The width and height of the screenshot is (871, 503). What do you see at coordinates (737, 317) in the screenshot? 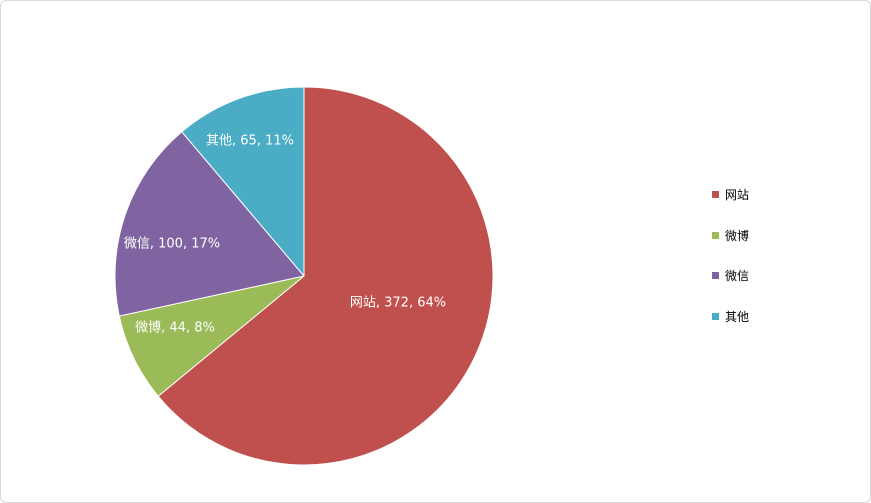
I see `legend-label-3: 其他` at bounding box center [737, 317].